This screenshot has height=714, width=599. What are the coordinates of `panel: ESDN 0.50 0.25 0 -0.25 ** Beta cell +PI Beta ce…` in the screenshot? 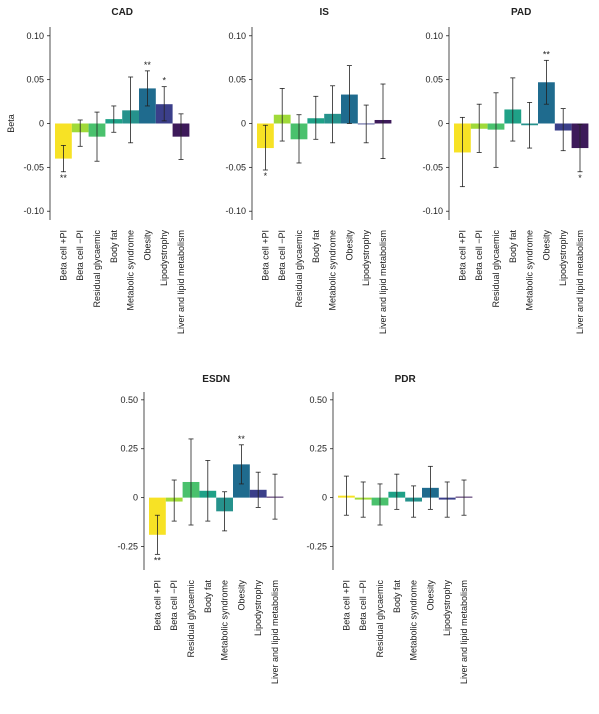 It's located at (200, 529).